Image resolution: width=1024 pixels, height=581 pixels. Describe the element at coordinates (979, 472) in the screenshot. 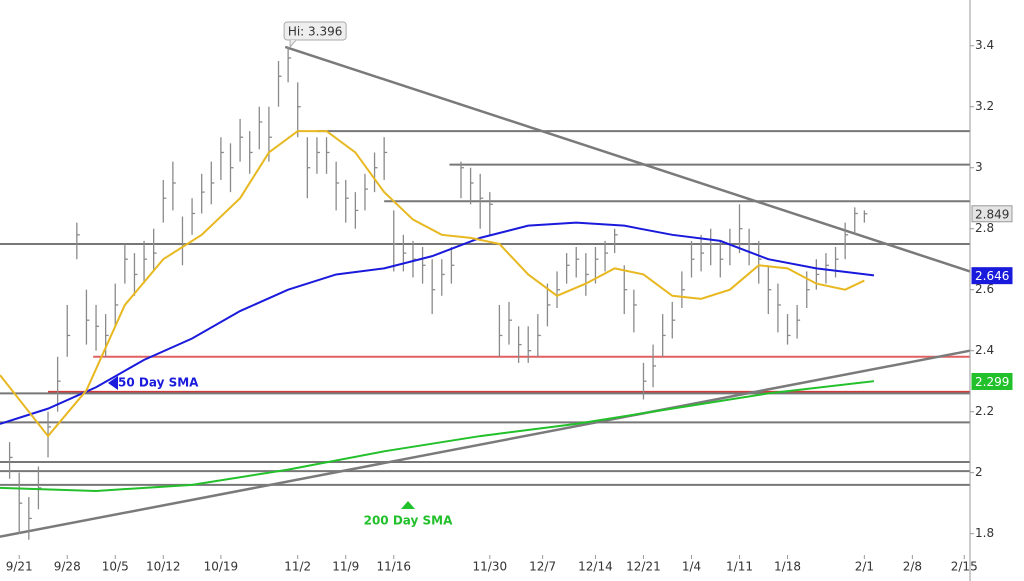

I see `y-tick-label: 2` at that location.